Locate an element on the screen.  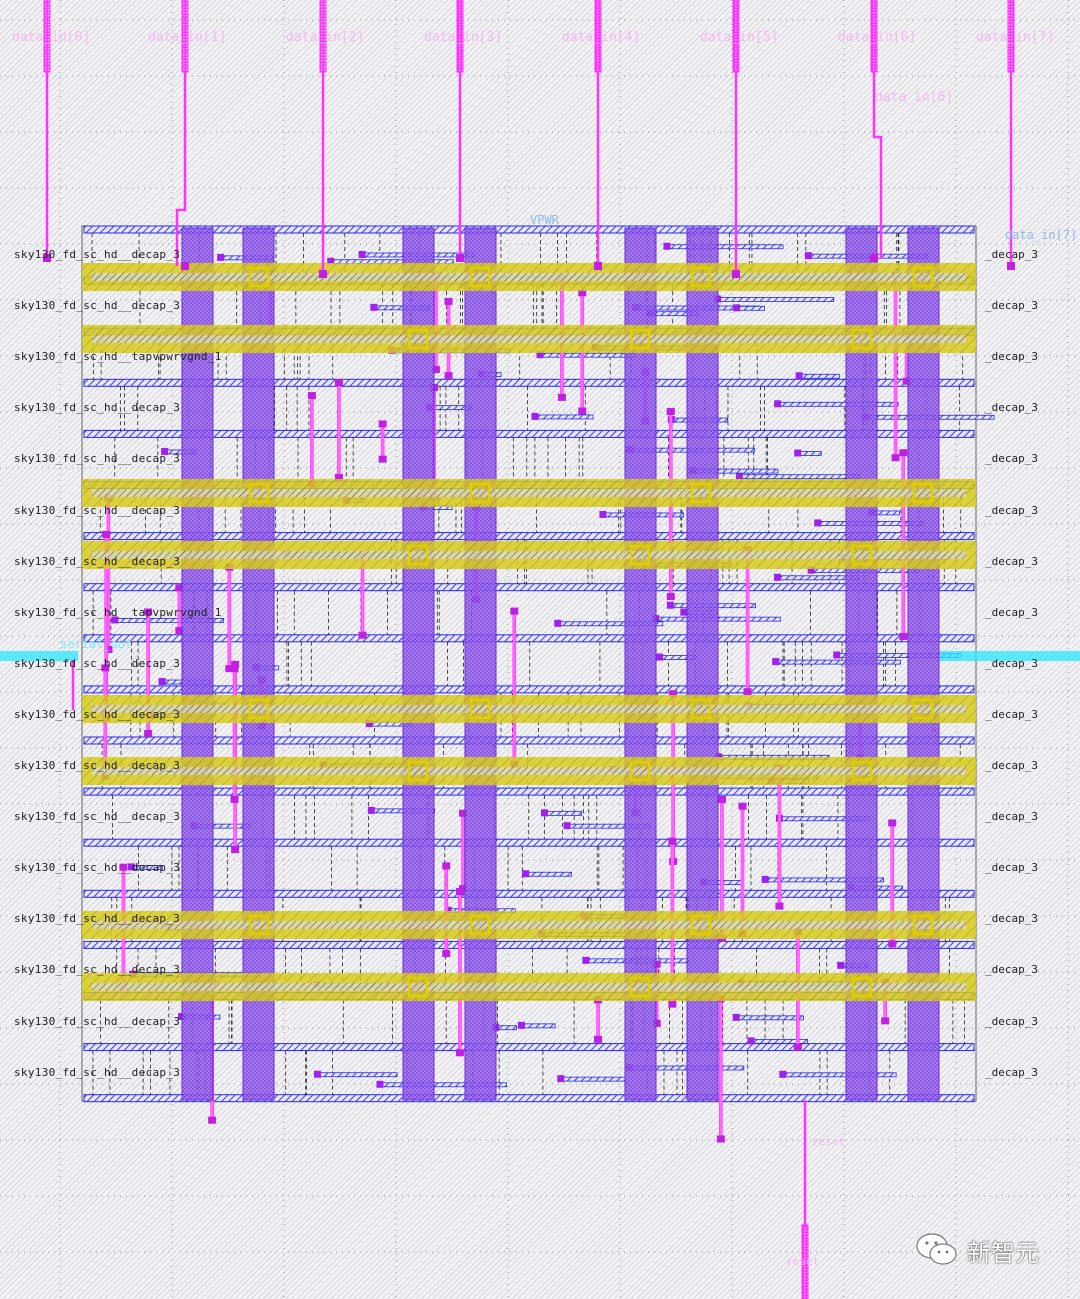
watermark: 新智元 is located at coordinates (977, 1250).